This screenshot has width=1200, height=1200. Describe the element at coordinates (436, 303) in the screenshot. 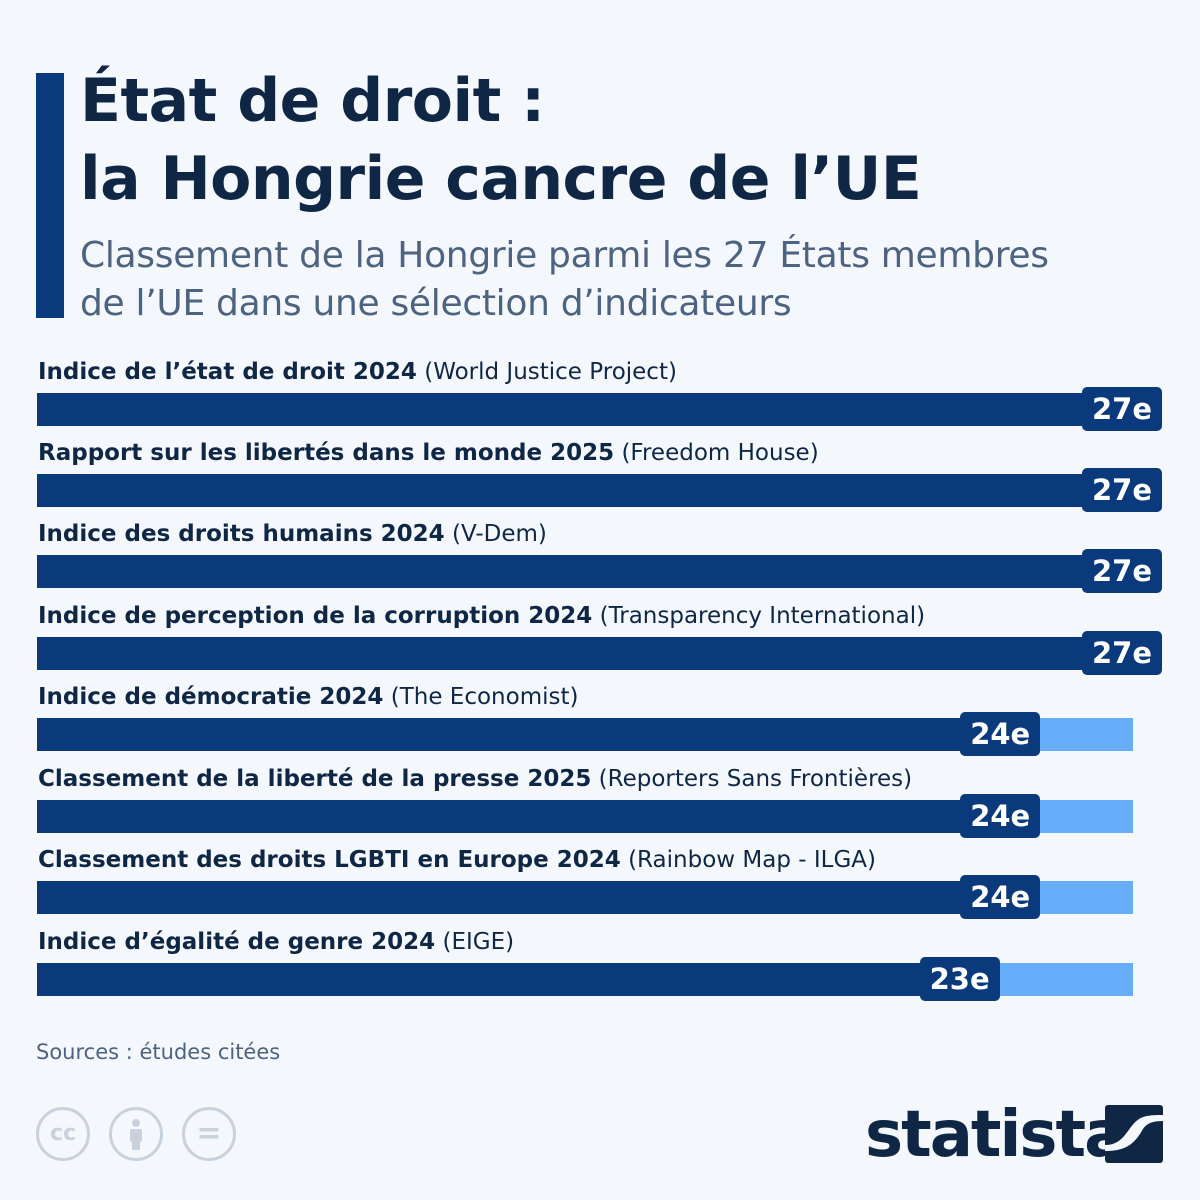

I see `subtitle-line-2: de l’UE dans une sélection d’indicateurs` at that location.